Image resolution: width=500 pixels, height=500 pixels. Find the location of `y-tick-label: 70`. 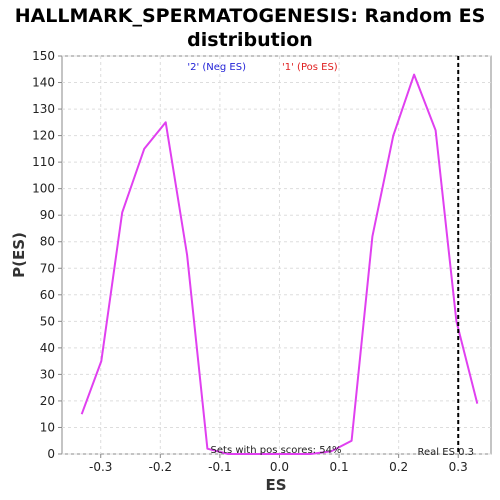

y-tick-label: 70 is located at coordinates (47, 268).